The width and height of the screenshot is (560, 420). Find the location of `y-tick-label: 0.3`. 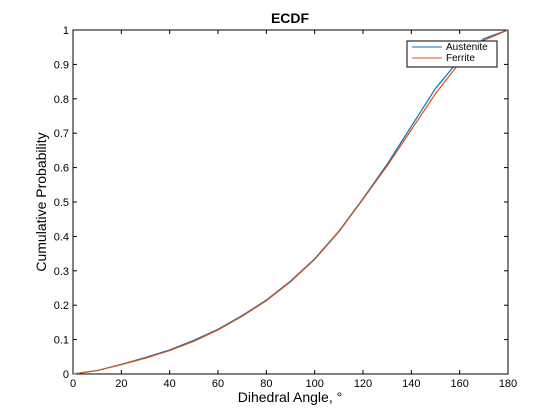

y-tick-label: 0.3 is located at coordinates (61, 272).